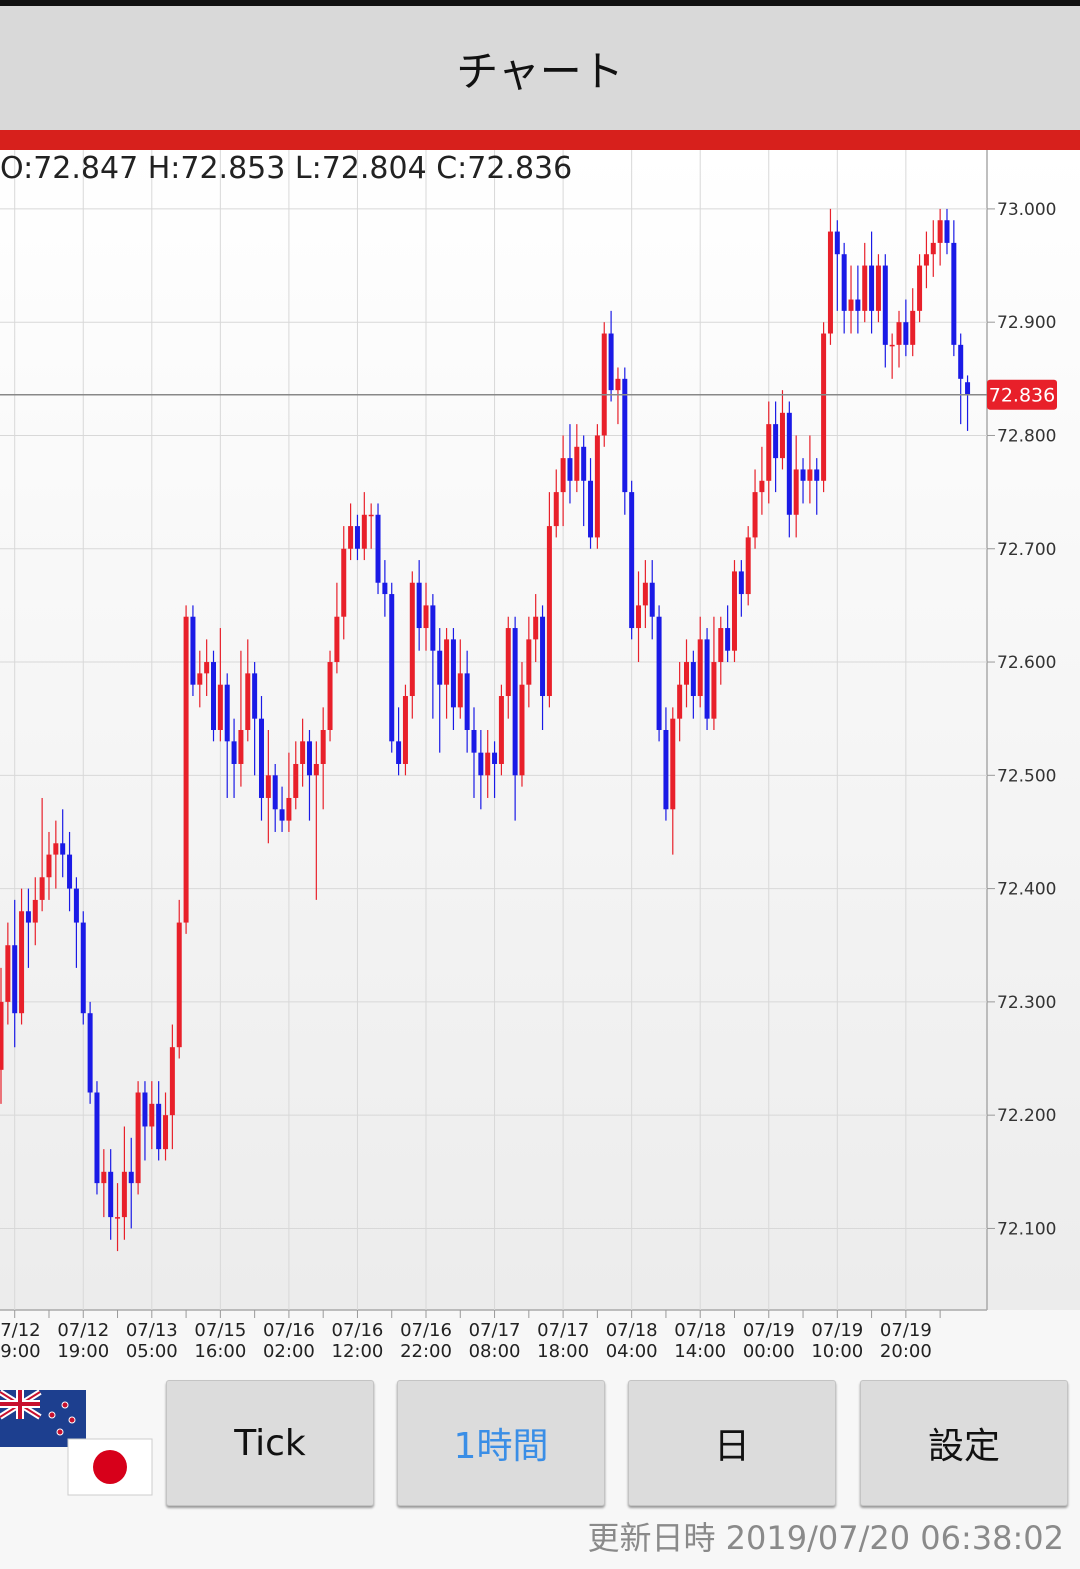  What do you see at coordinates (151, 1341) in the screenshot?
I see `x-tick-label: 07/13 05:00` at bounding box center [151, 1341].